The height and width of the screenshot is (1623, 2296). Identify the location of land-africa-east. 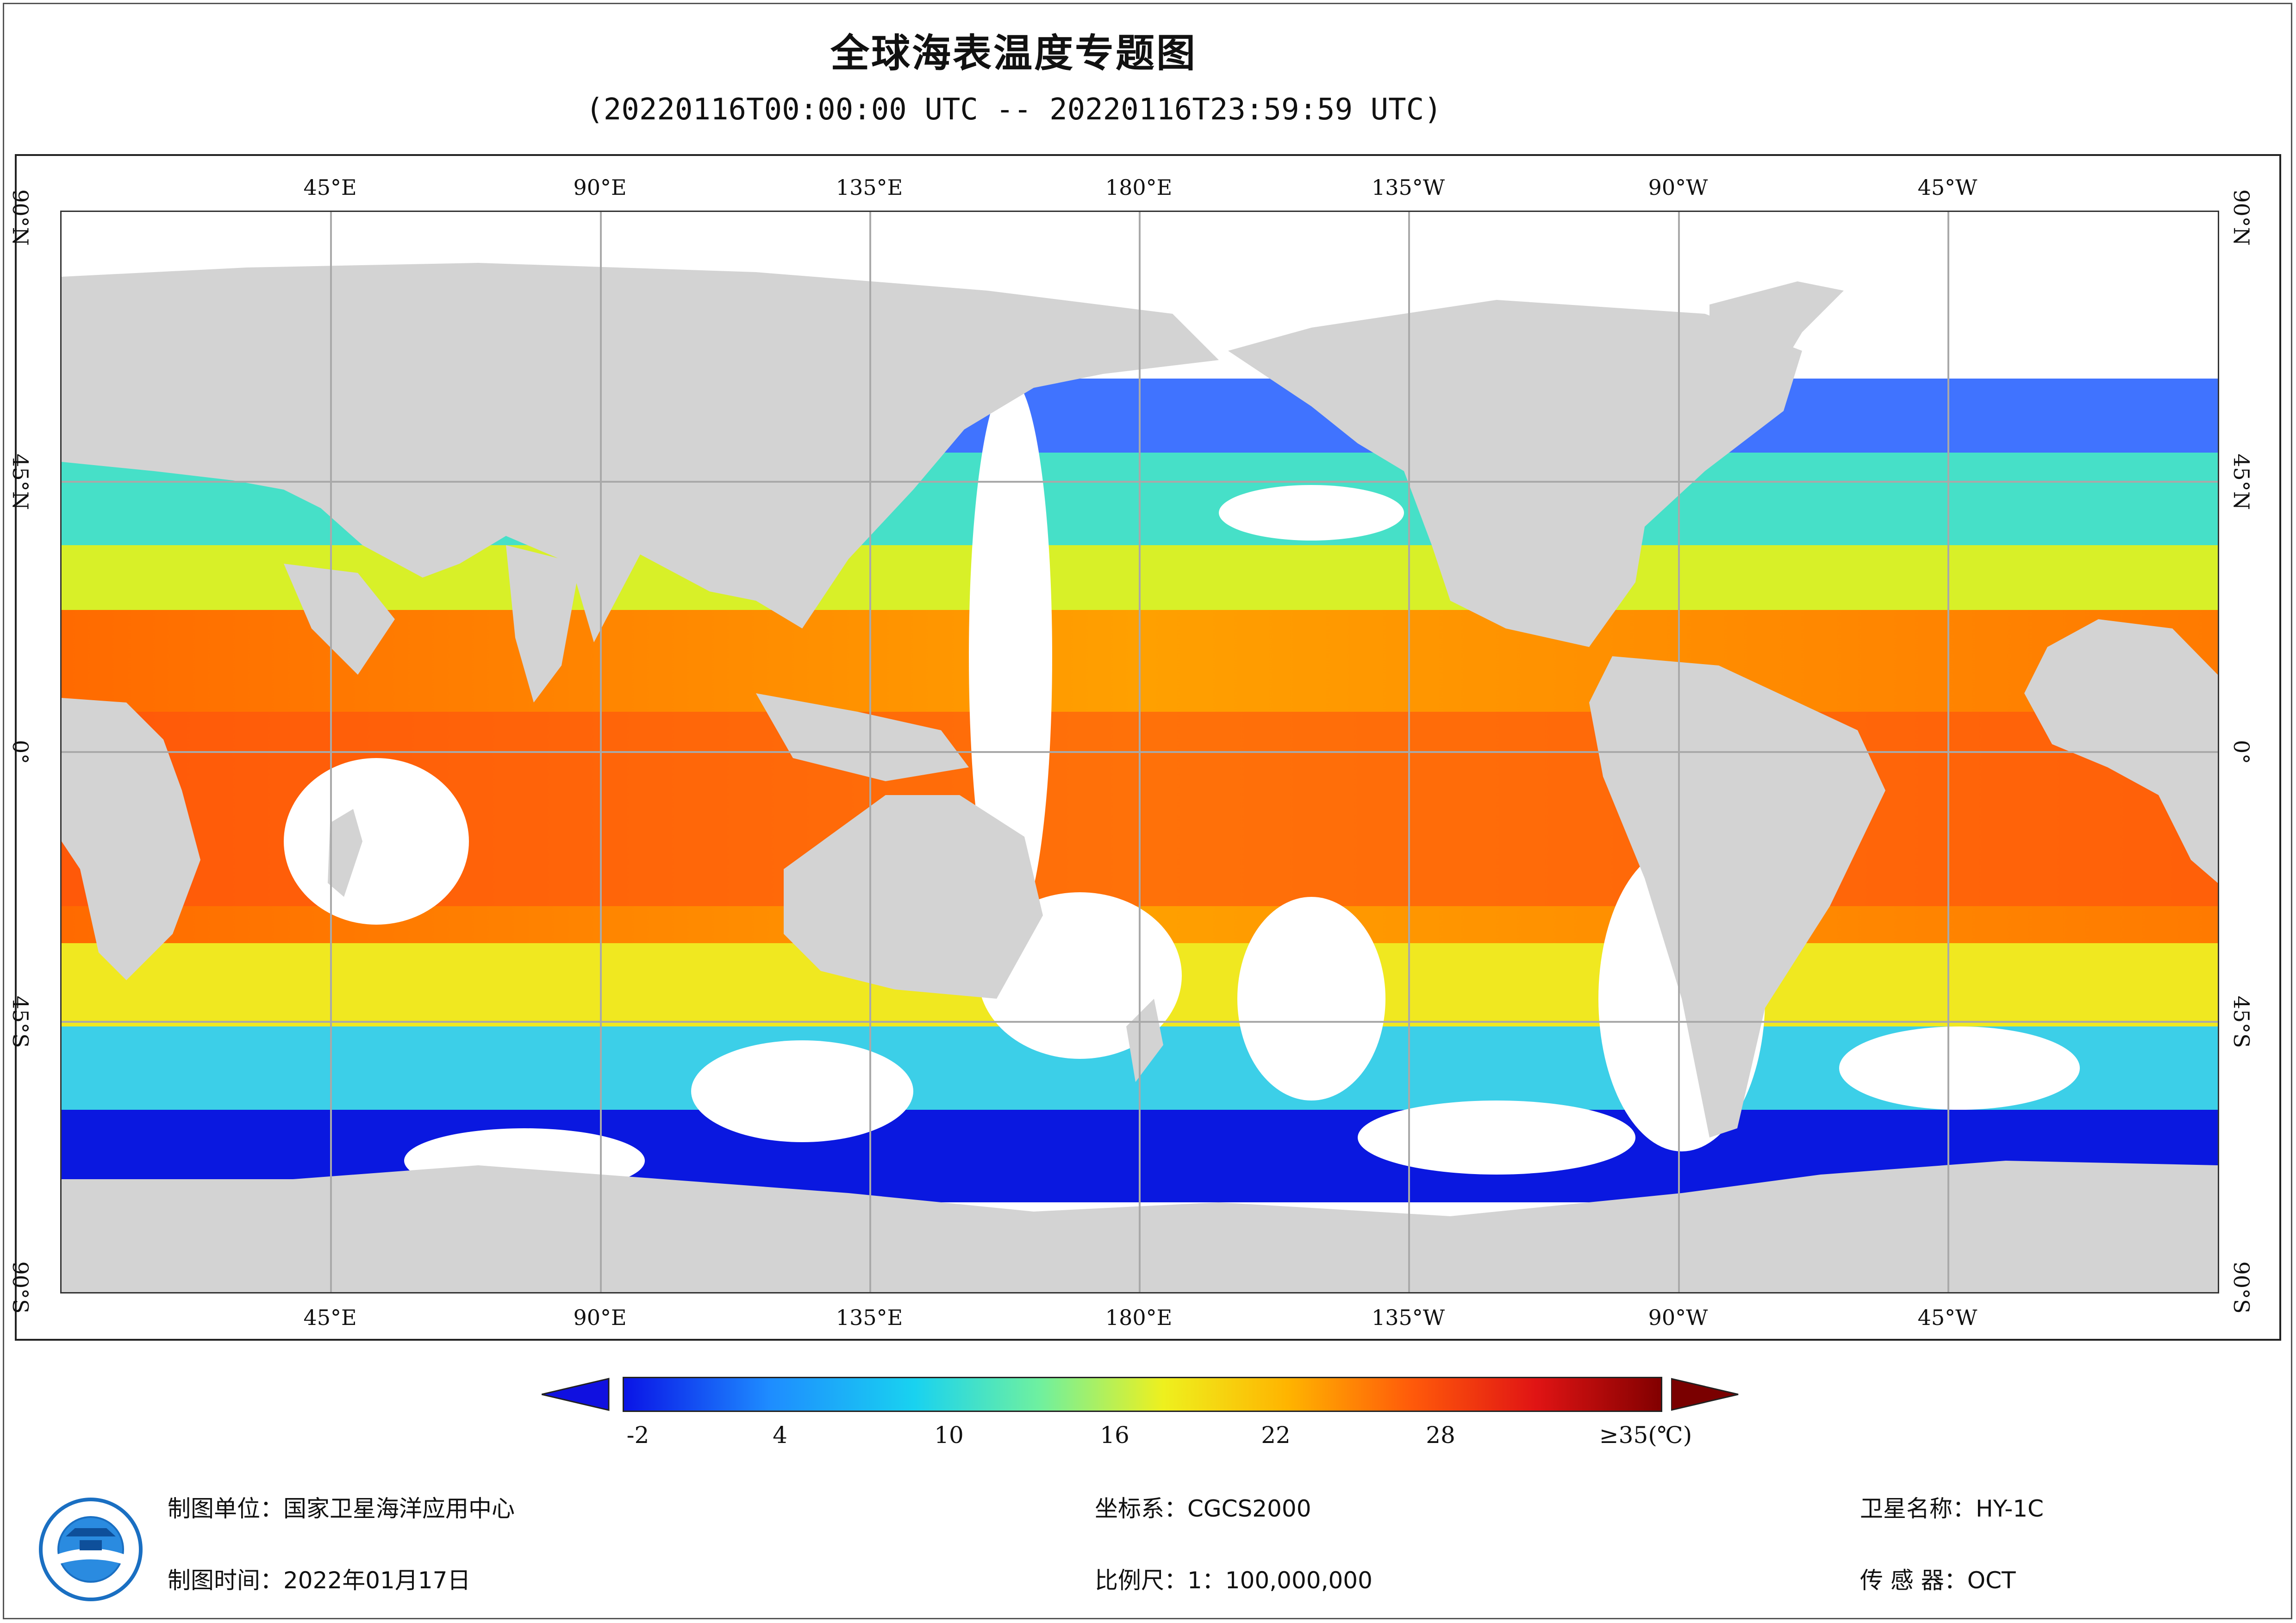
(131, 839).